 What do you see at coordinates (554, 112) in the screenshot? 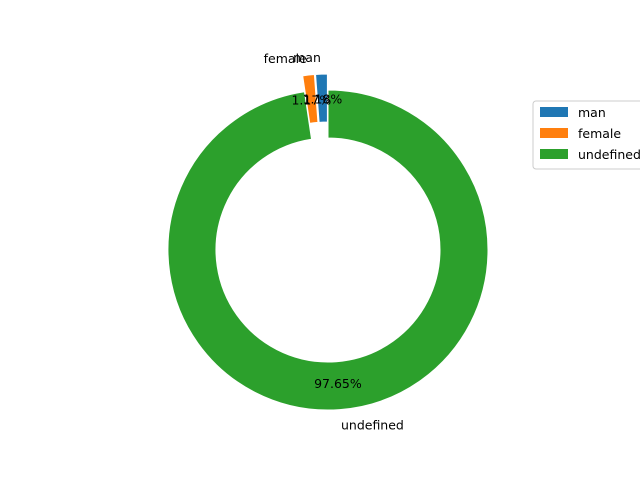
I see `legend-swatch-man` at bounding box center [554, 112].